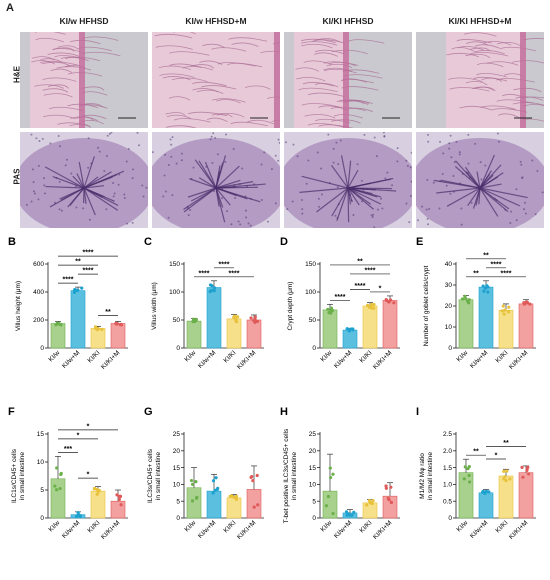 This screenshot has height=580, width=550. Describe the element at coordinates (518, 359) in the screenshot. I see `x-tick-label: KI/KI+M` at that location.